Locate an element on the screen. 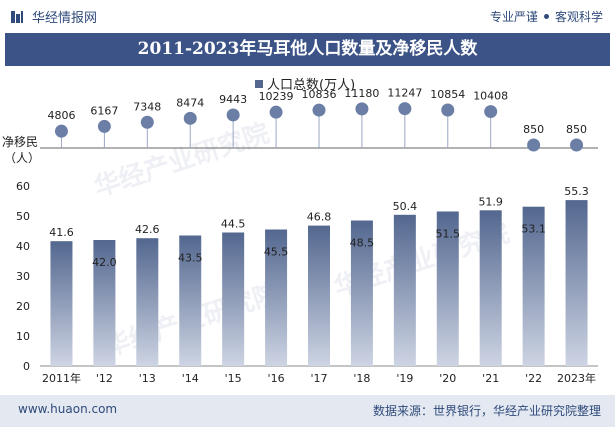 Image resolution: width=615 pixels, height=427 pixels. footer-source: 数据来源：世界银行，华经产业研究院整理 is located at coordinates (486, 411).